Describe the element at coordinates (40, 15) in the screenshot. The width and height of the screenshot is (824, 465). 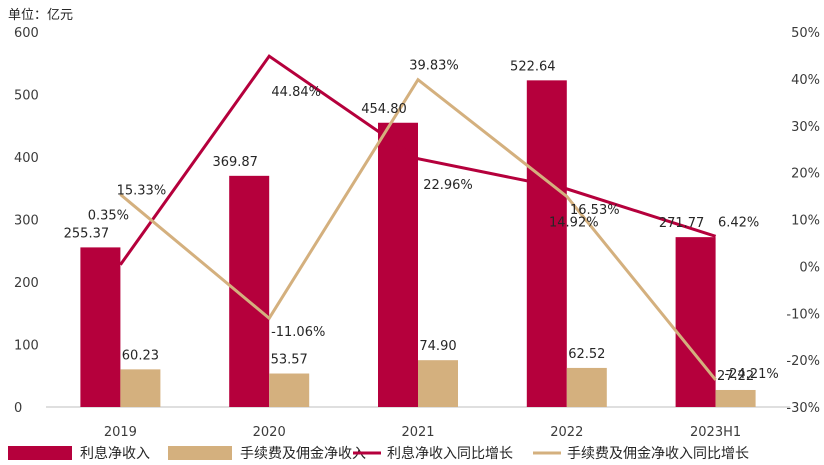
I see `unit-label: 单位：亿元` at that location.